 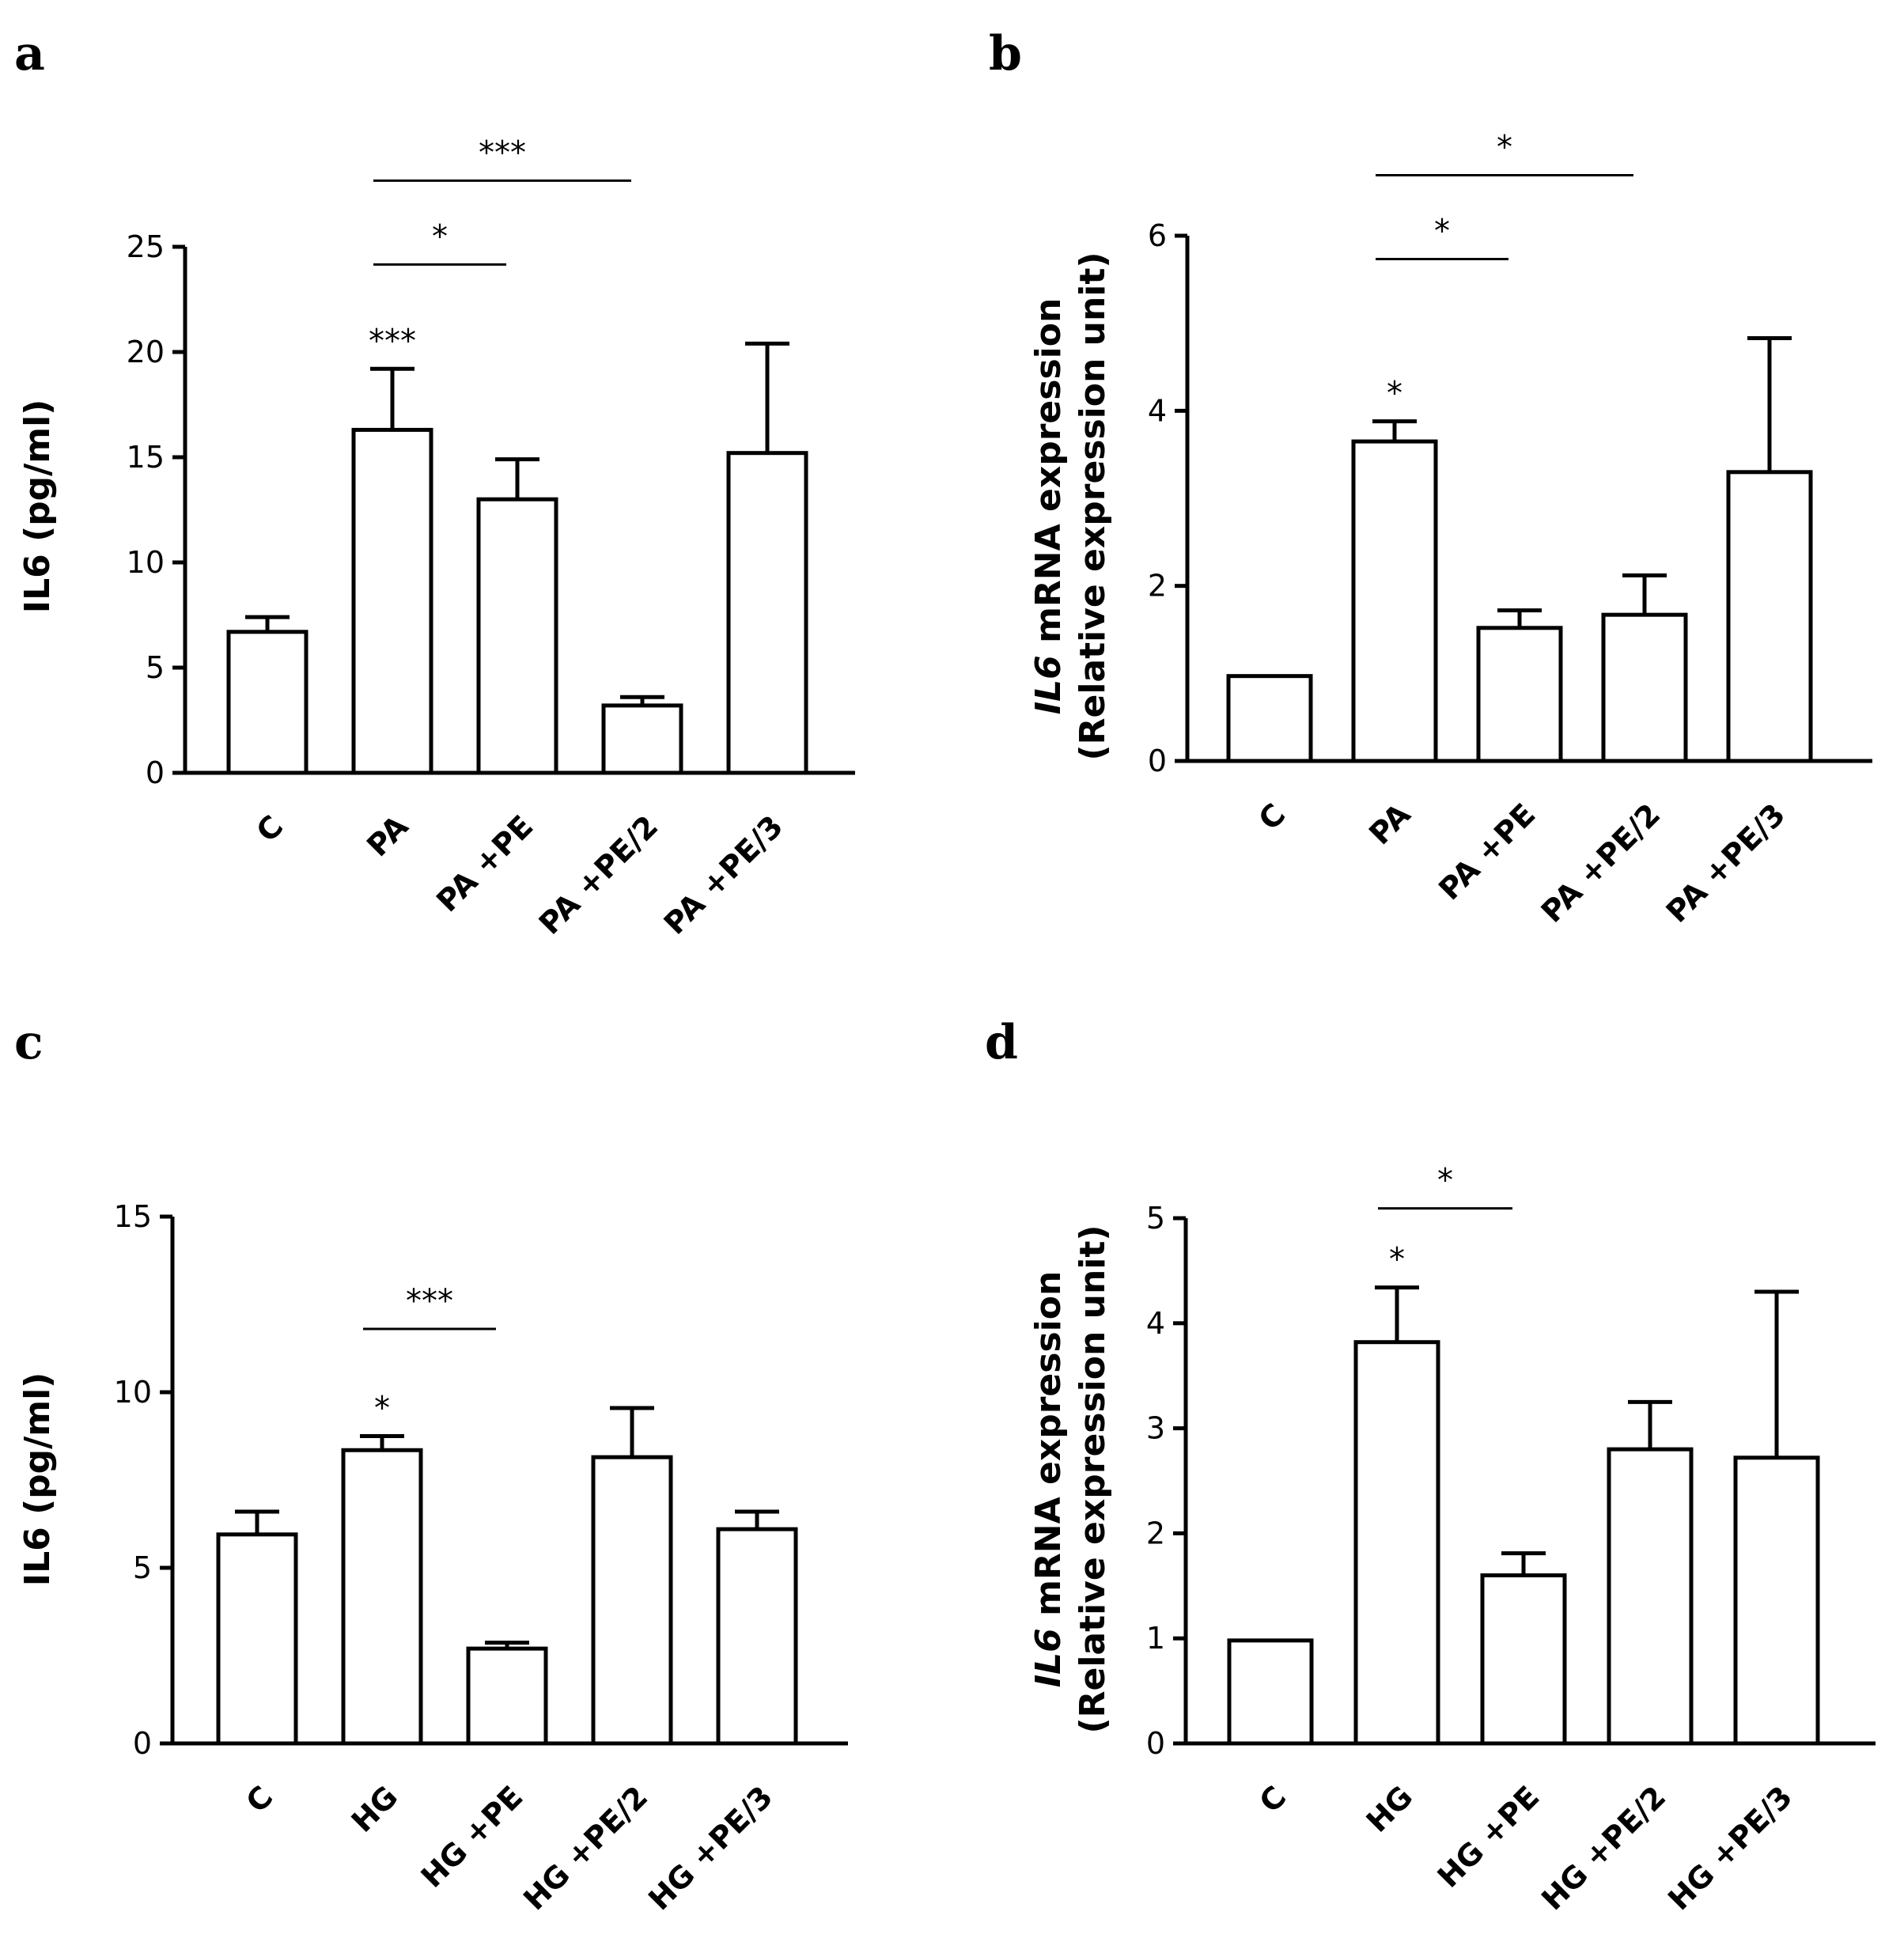 I want to click on panel-letter: d, so click(x=1001, y=1042).